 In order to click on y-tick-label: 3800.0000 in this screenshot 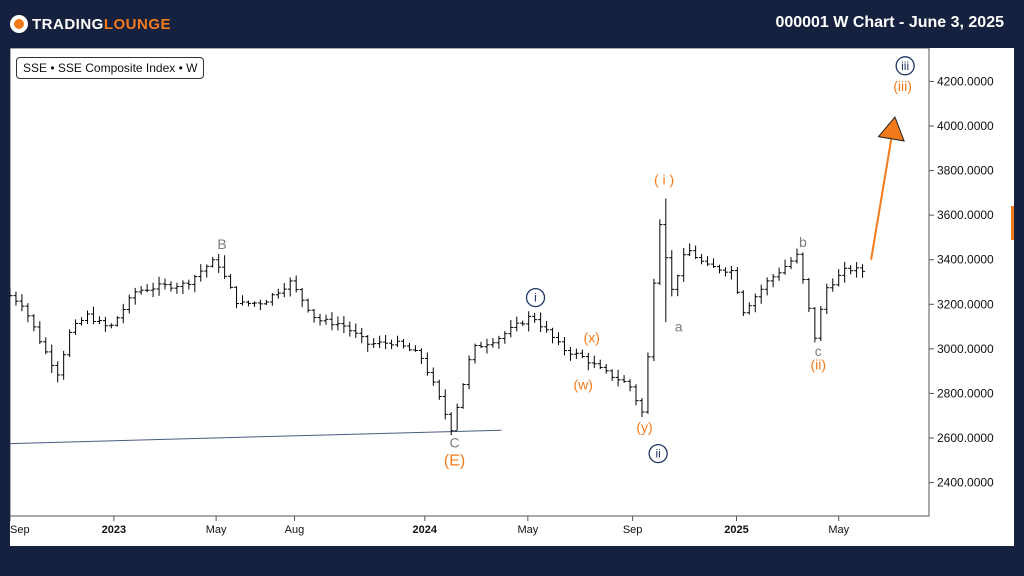, I will do `click(965, 171)`.